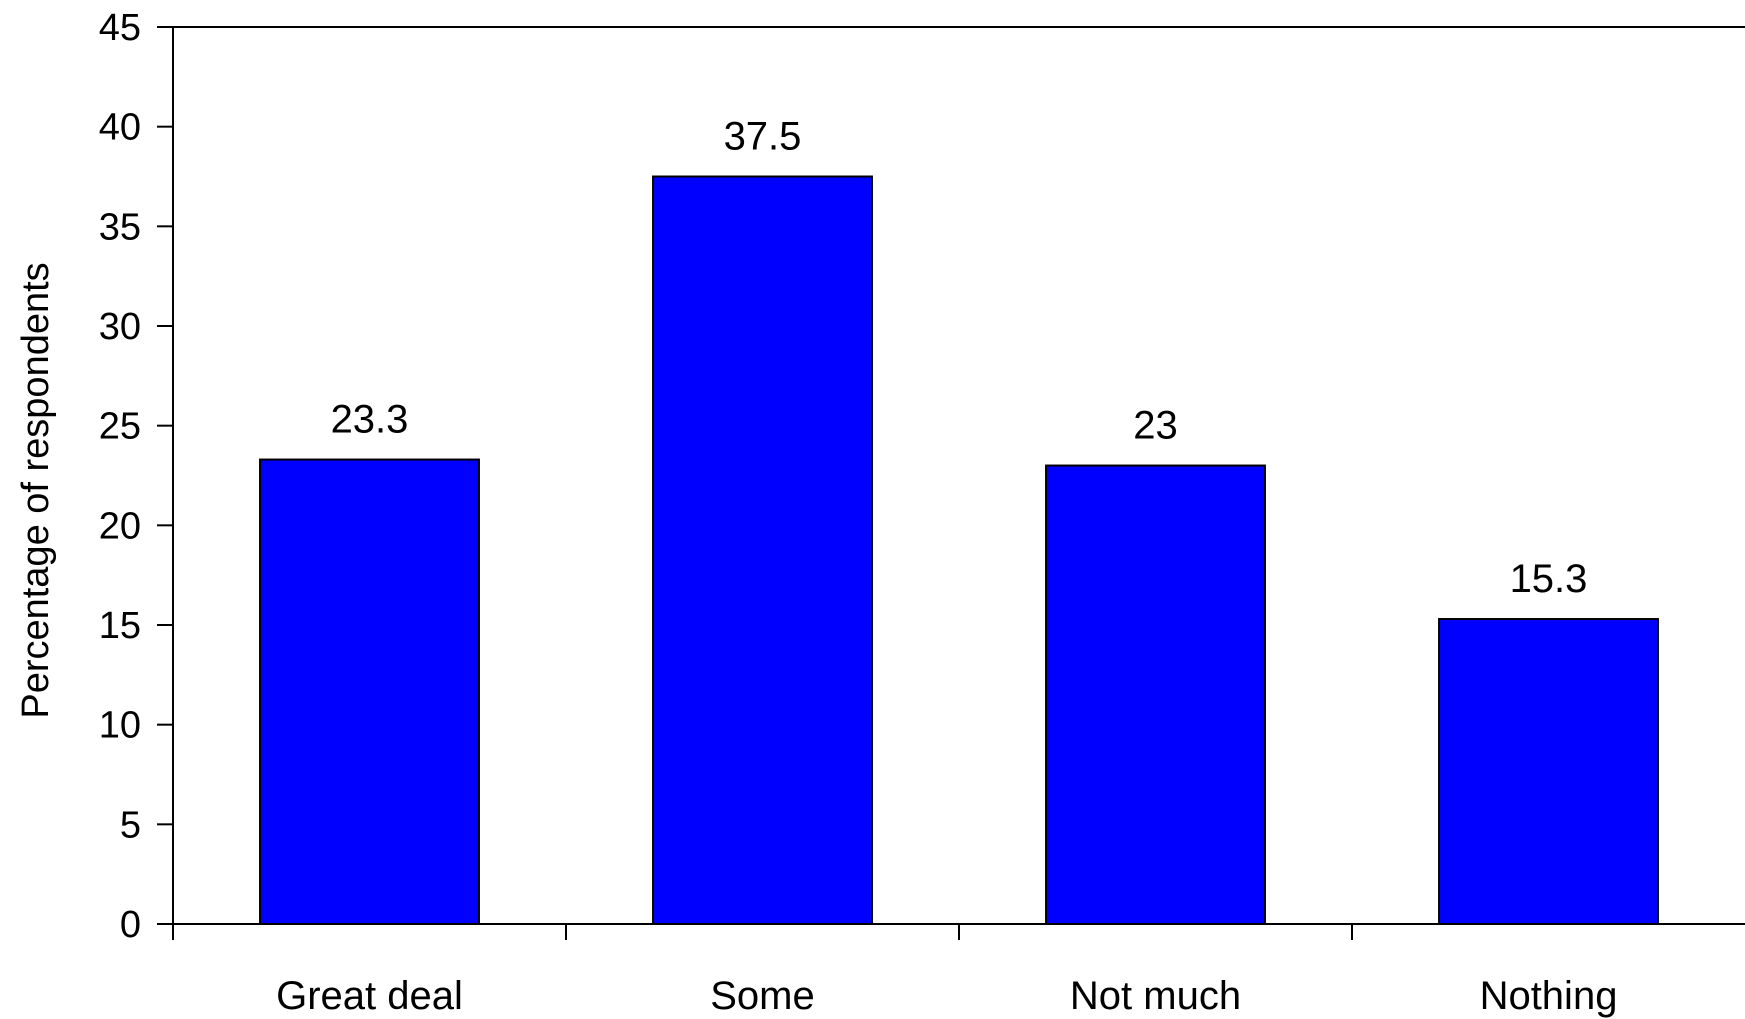  What do you see at coordinates (136, 476) in the screenshot?
I see `y-ticks-group: 0 5 10 15 20 25 30 35 40 45` at bounding box center [136, 476].